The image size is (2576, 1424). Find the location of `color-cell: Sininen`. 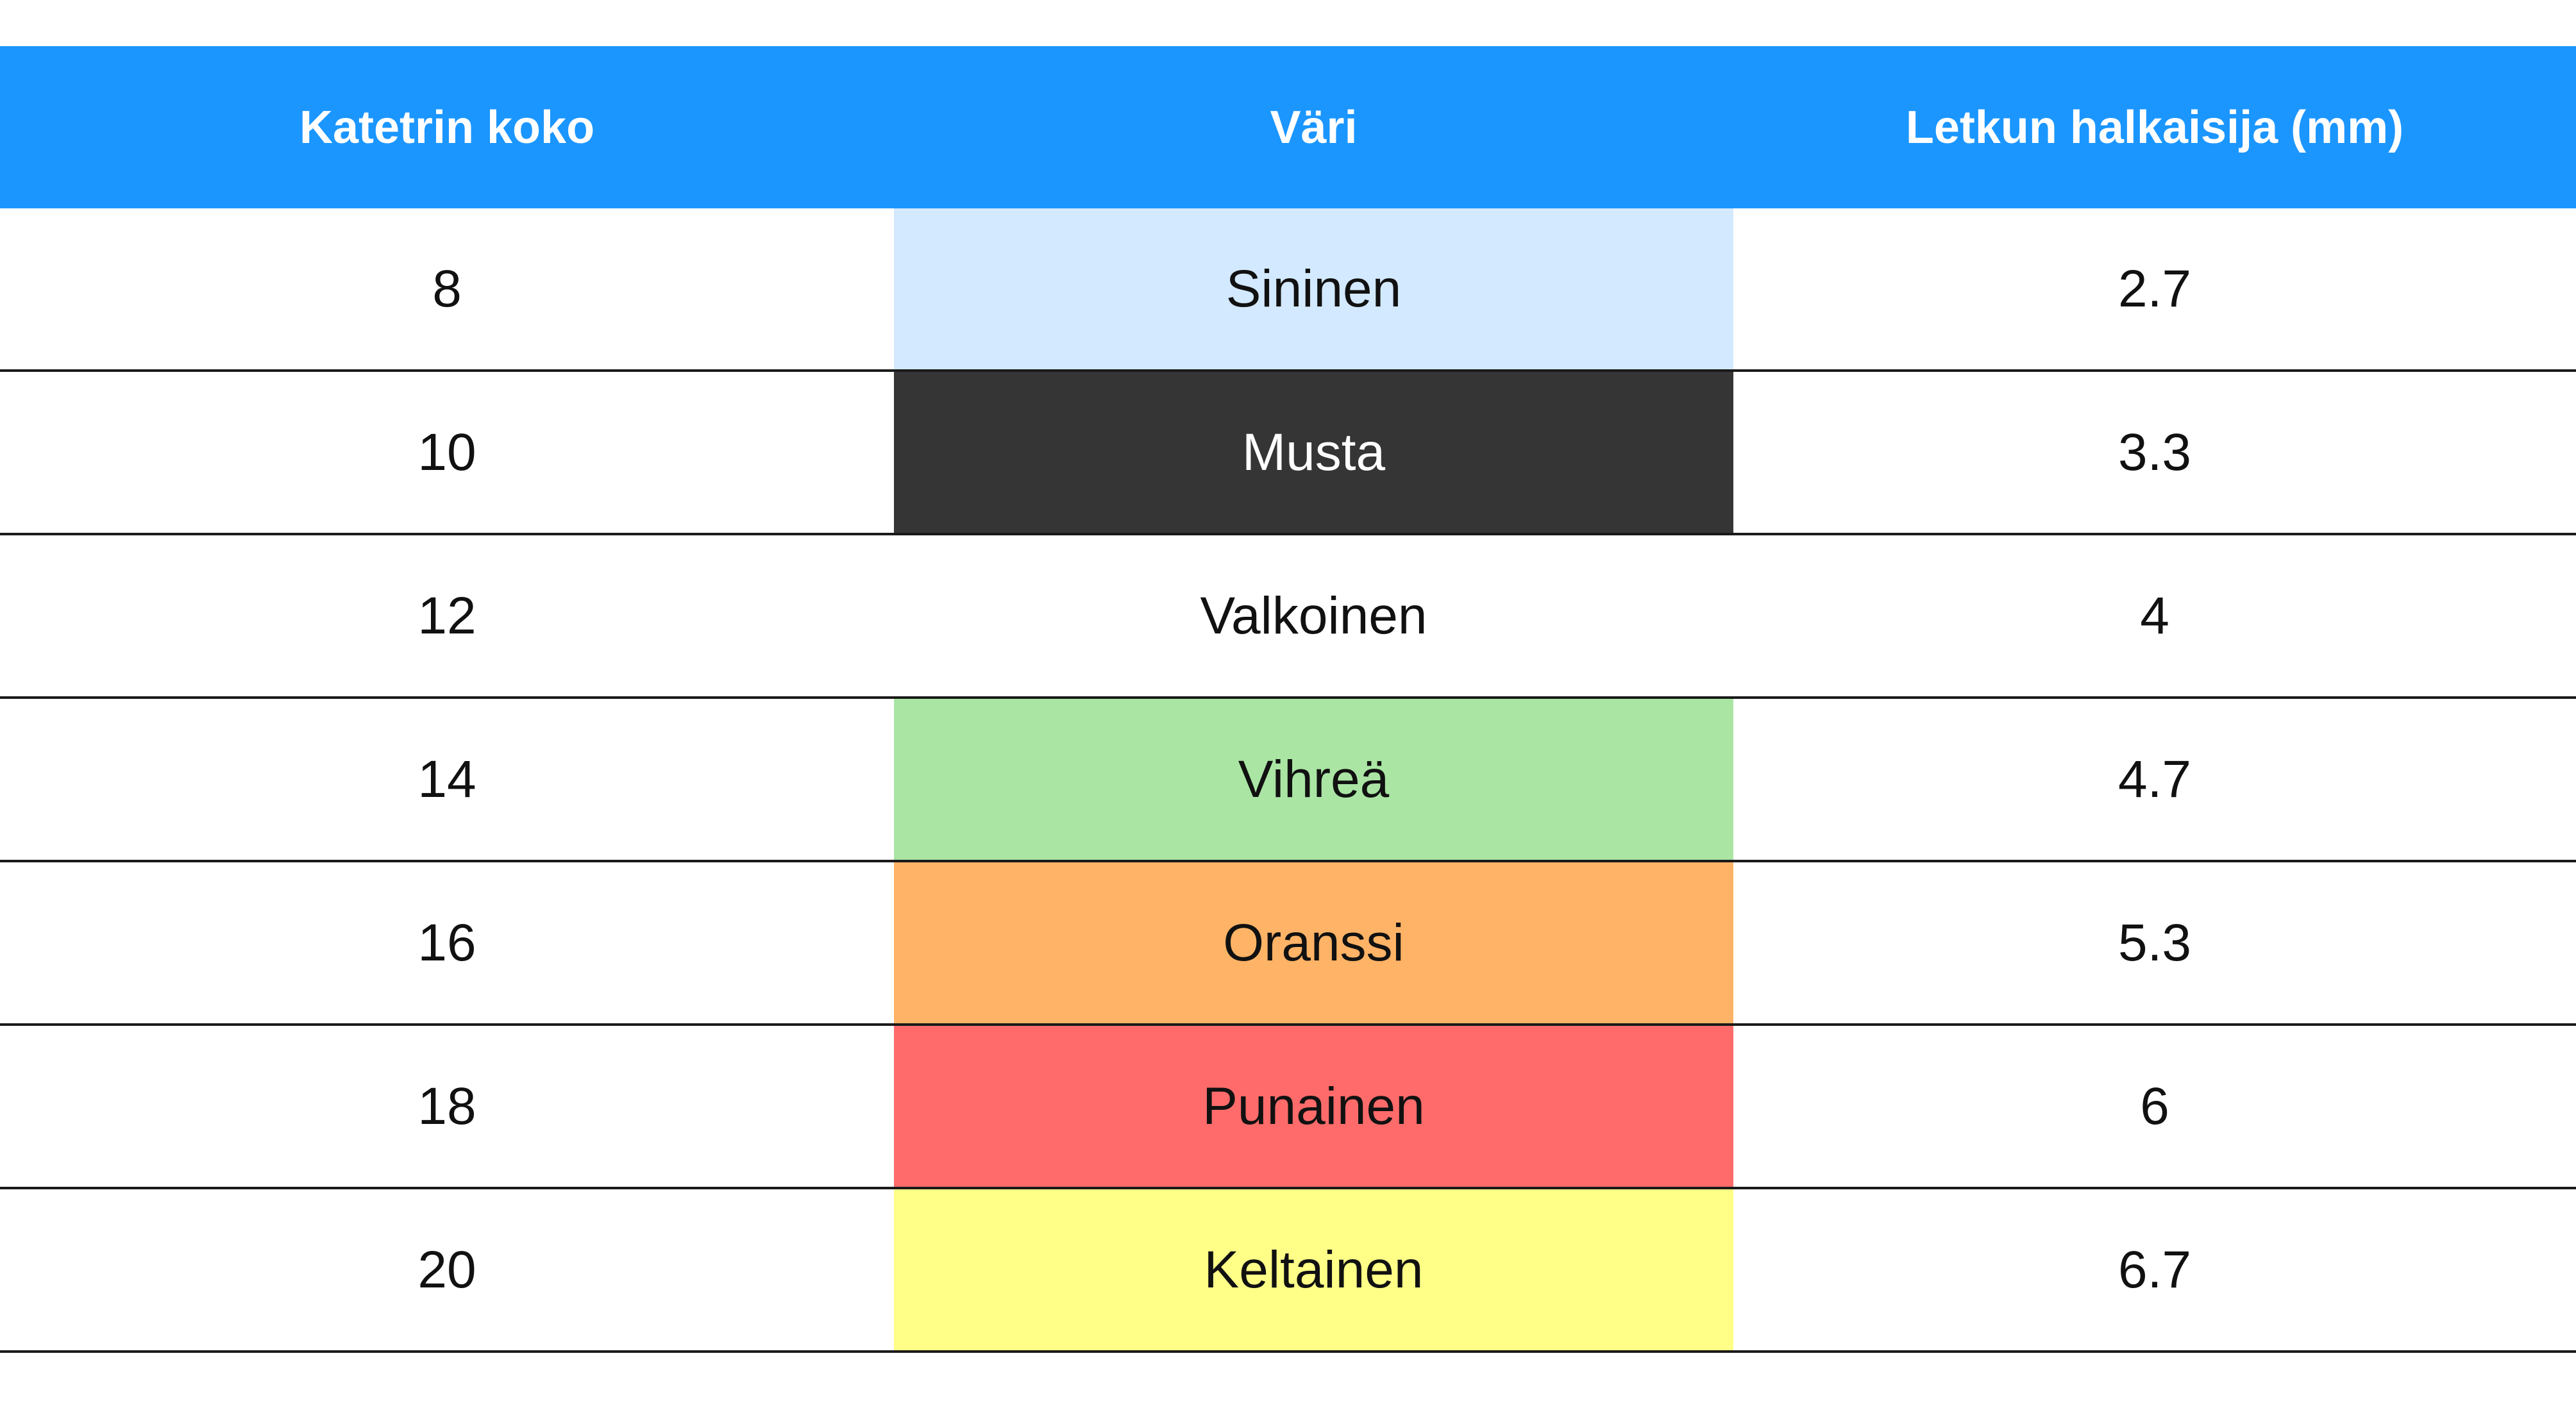

color-cell: Sininen is located at coordinates (1313, 288).